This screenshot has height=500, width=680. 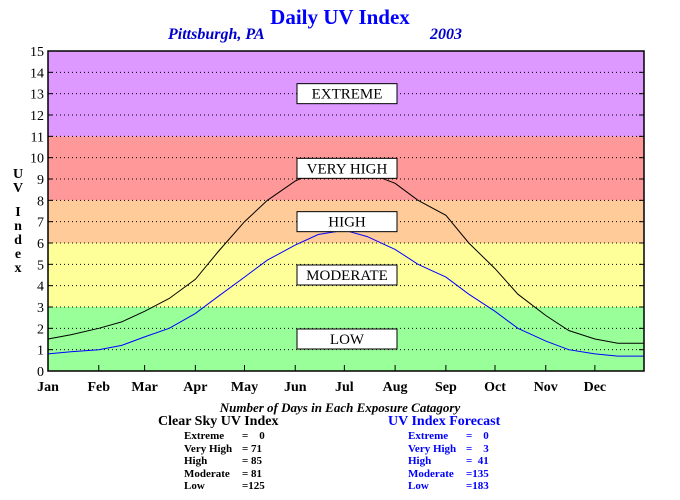 What do you see at coordinates (477, 436) in the screenshot?
I see `forecast-count-value: = 0` at bounding box center [477, 436].